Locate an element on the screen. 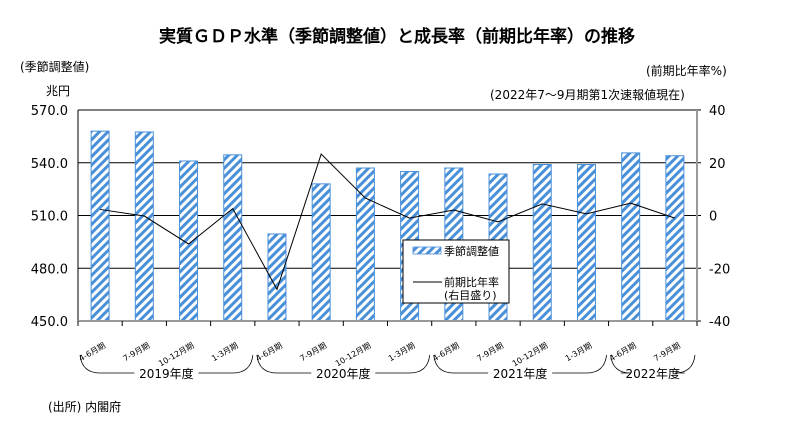  year-label: 2020年度 is located at coordinates (343, 373).